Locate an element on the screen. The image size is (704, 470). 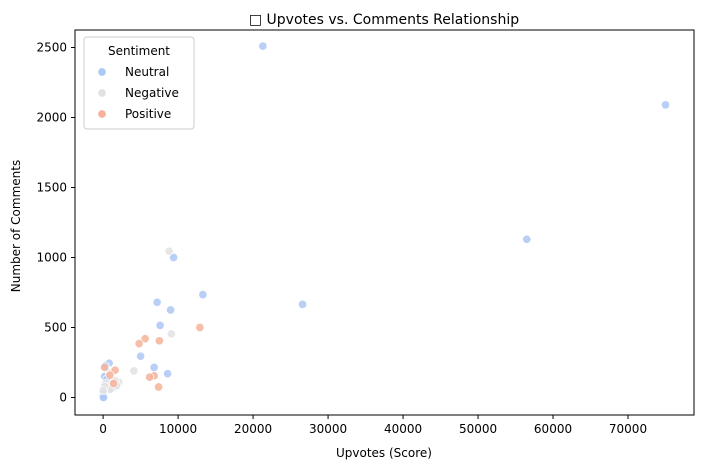
legend-label: Positive is located at coordinates (148, 114).